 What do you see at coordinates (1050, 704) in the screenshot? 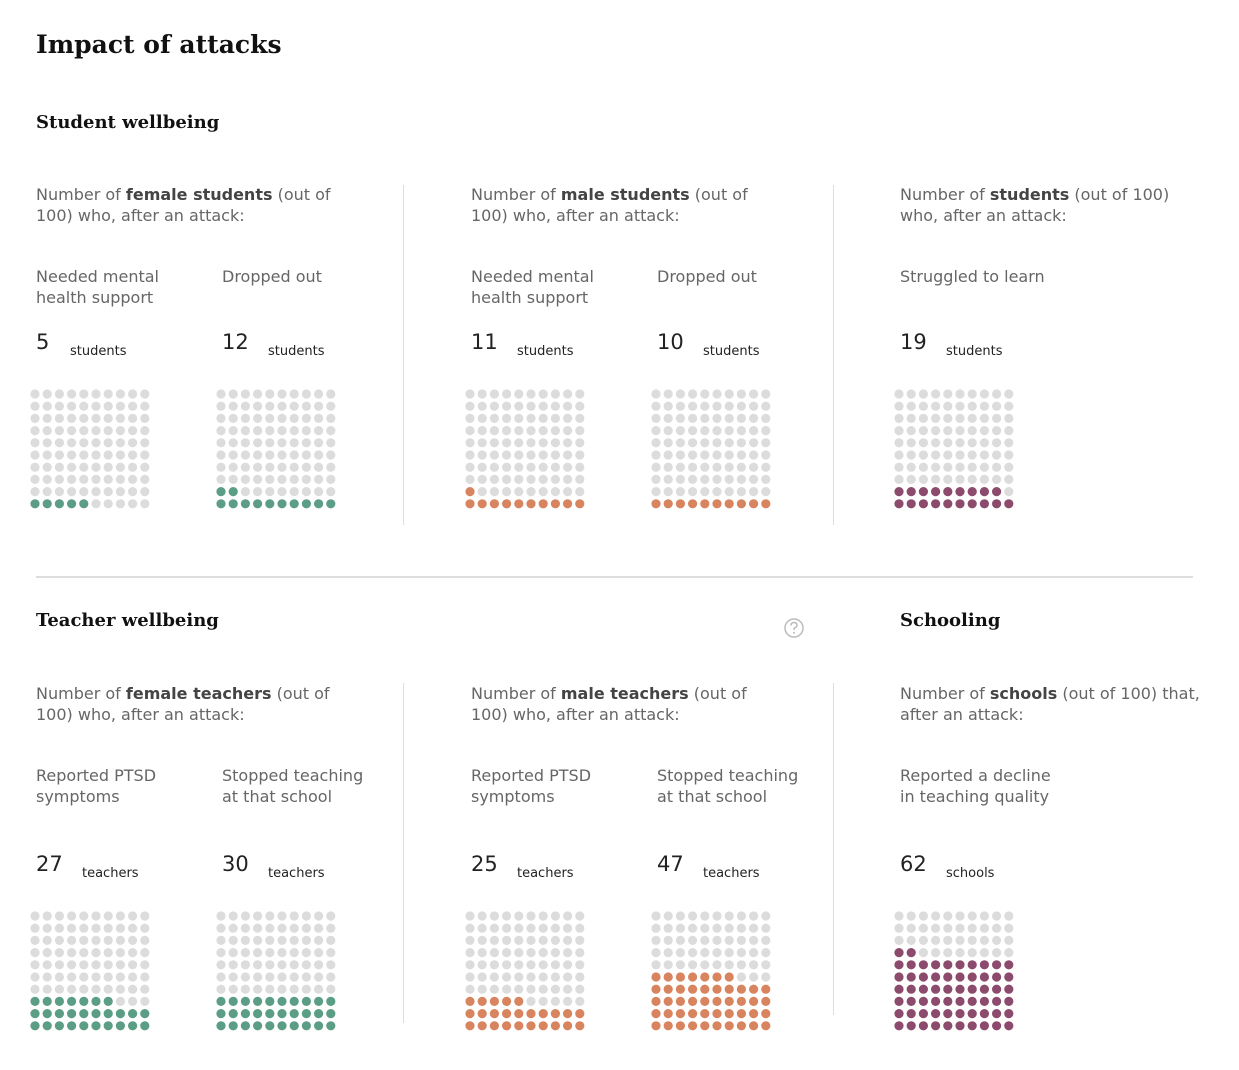
I see `intro-text: (out of 100) that, after an attack:` at bounding box center [1050, 704].